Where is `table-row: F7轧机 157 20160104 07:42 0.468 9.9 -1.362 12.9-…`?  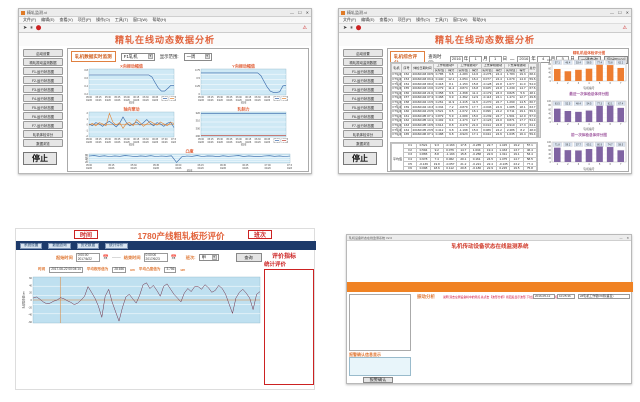
table-row: F7轧机 157 20160104 07:42 0.468 9.9 -1.362 12.9-… is located at coordinates (464, 98).